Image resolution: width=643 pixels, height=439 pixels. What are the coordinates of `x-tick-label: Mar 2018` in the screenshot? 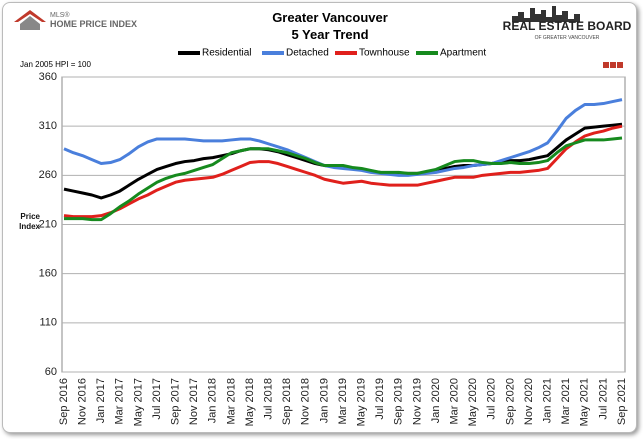 It's located at (231, 401).